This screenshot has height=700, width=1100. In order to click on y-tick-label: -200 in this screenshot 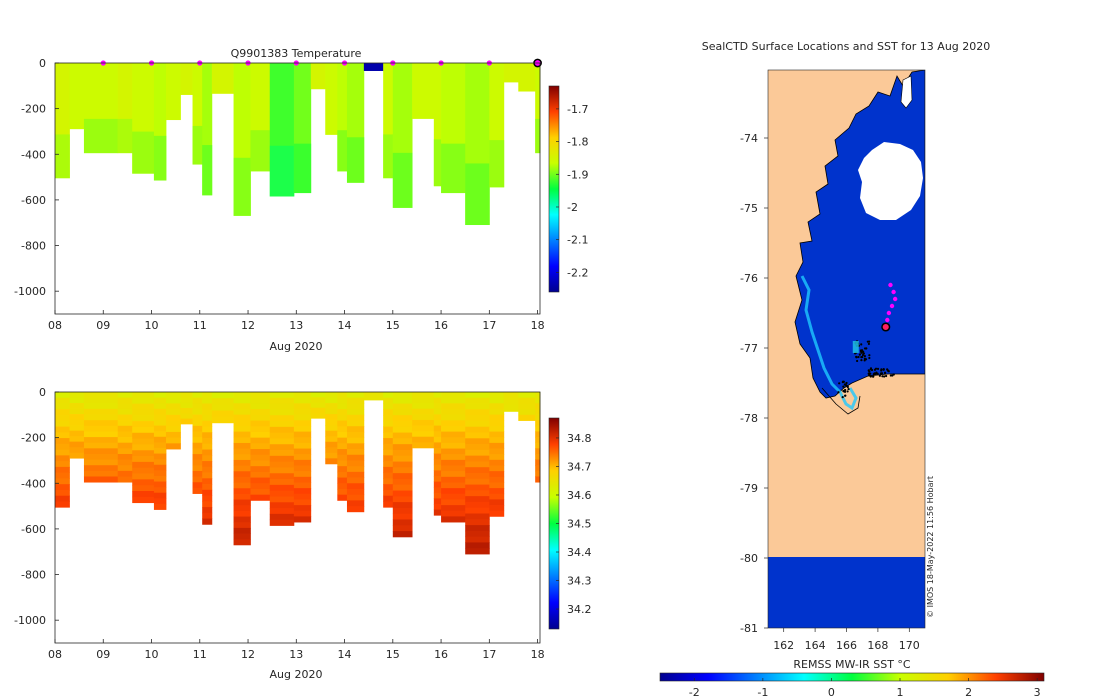, I will do `click(33, 109)`.